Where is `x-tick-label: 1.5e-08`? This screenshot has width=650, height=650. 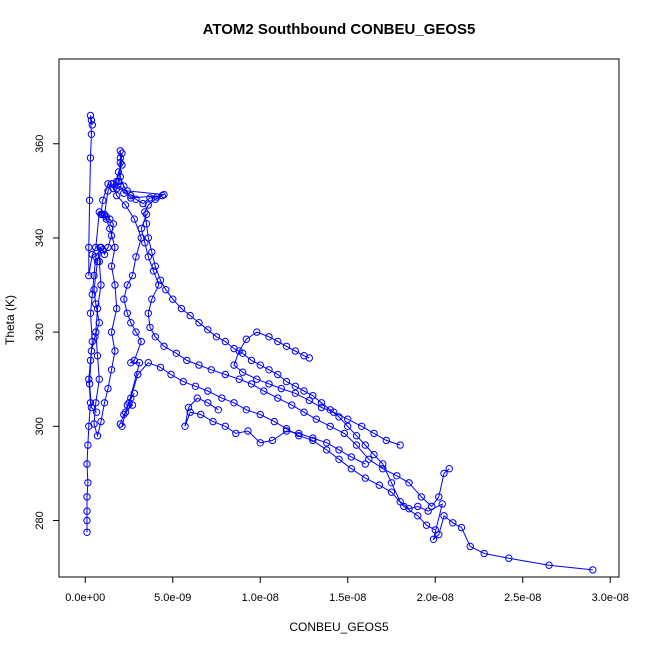
x-tick-label: 1.5e-08 is located at coordinates (347, 598).